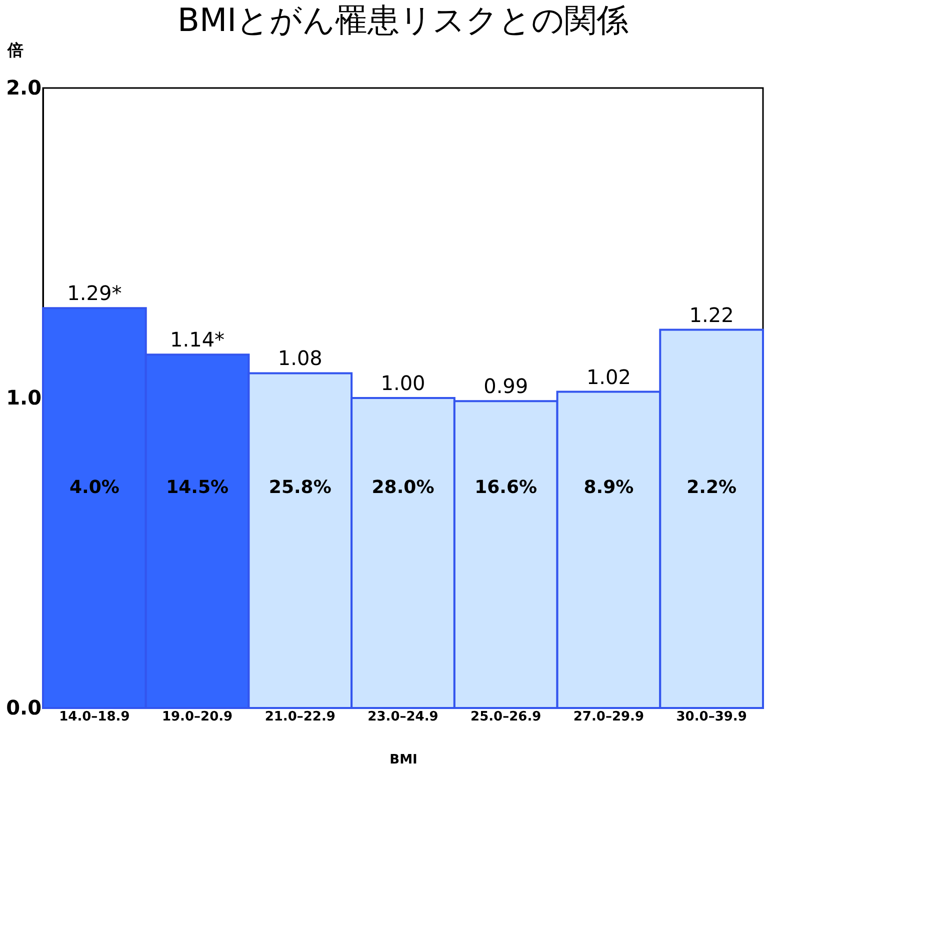  Describe the element at coordinates (94, 293) in the screenshot. I see `data-label: 1.29*` at that location.